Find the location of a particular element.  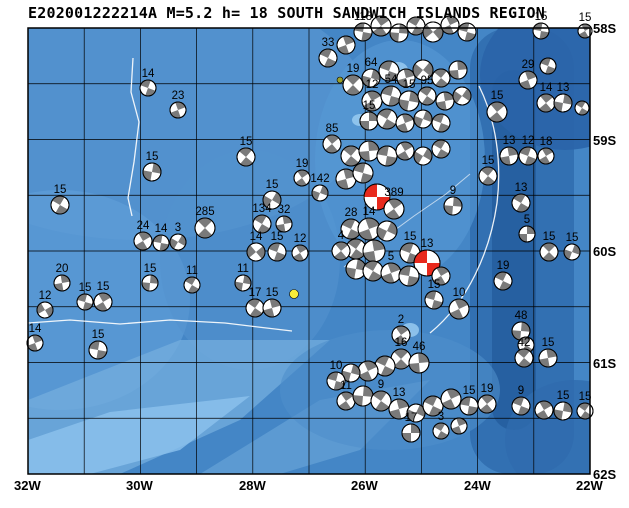

depth-label: 29 is located at coordinates (528, 65).